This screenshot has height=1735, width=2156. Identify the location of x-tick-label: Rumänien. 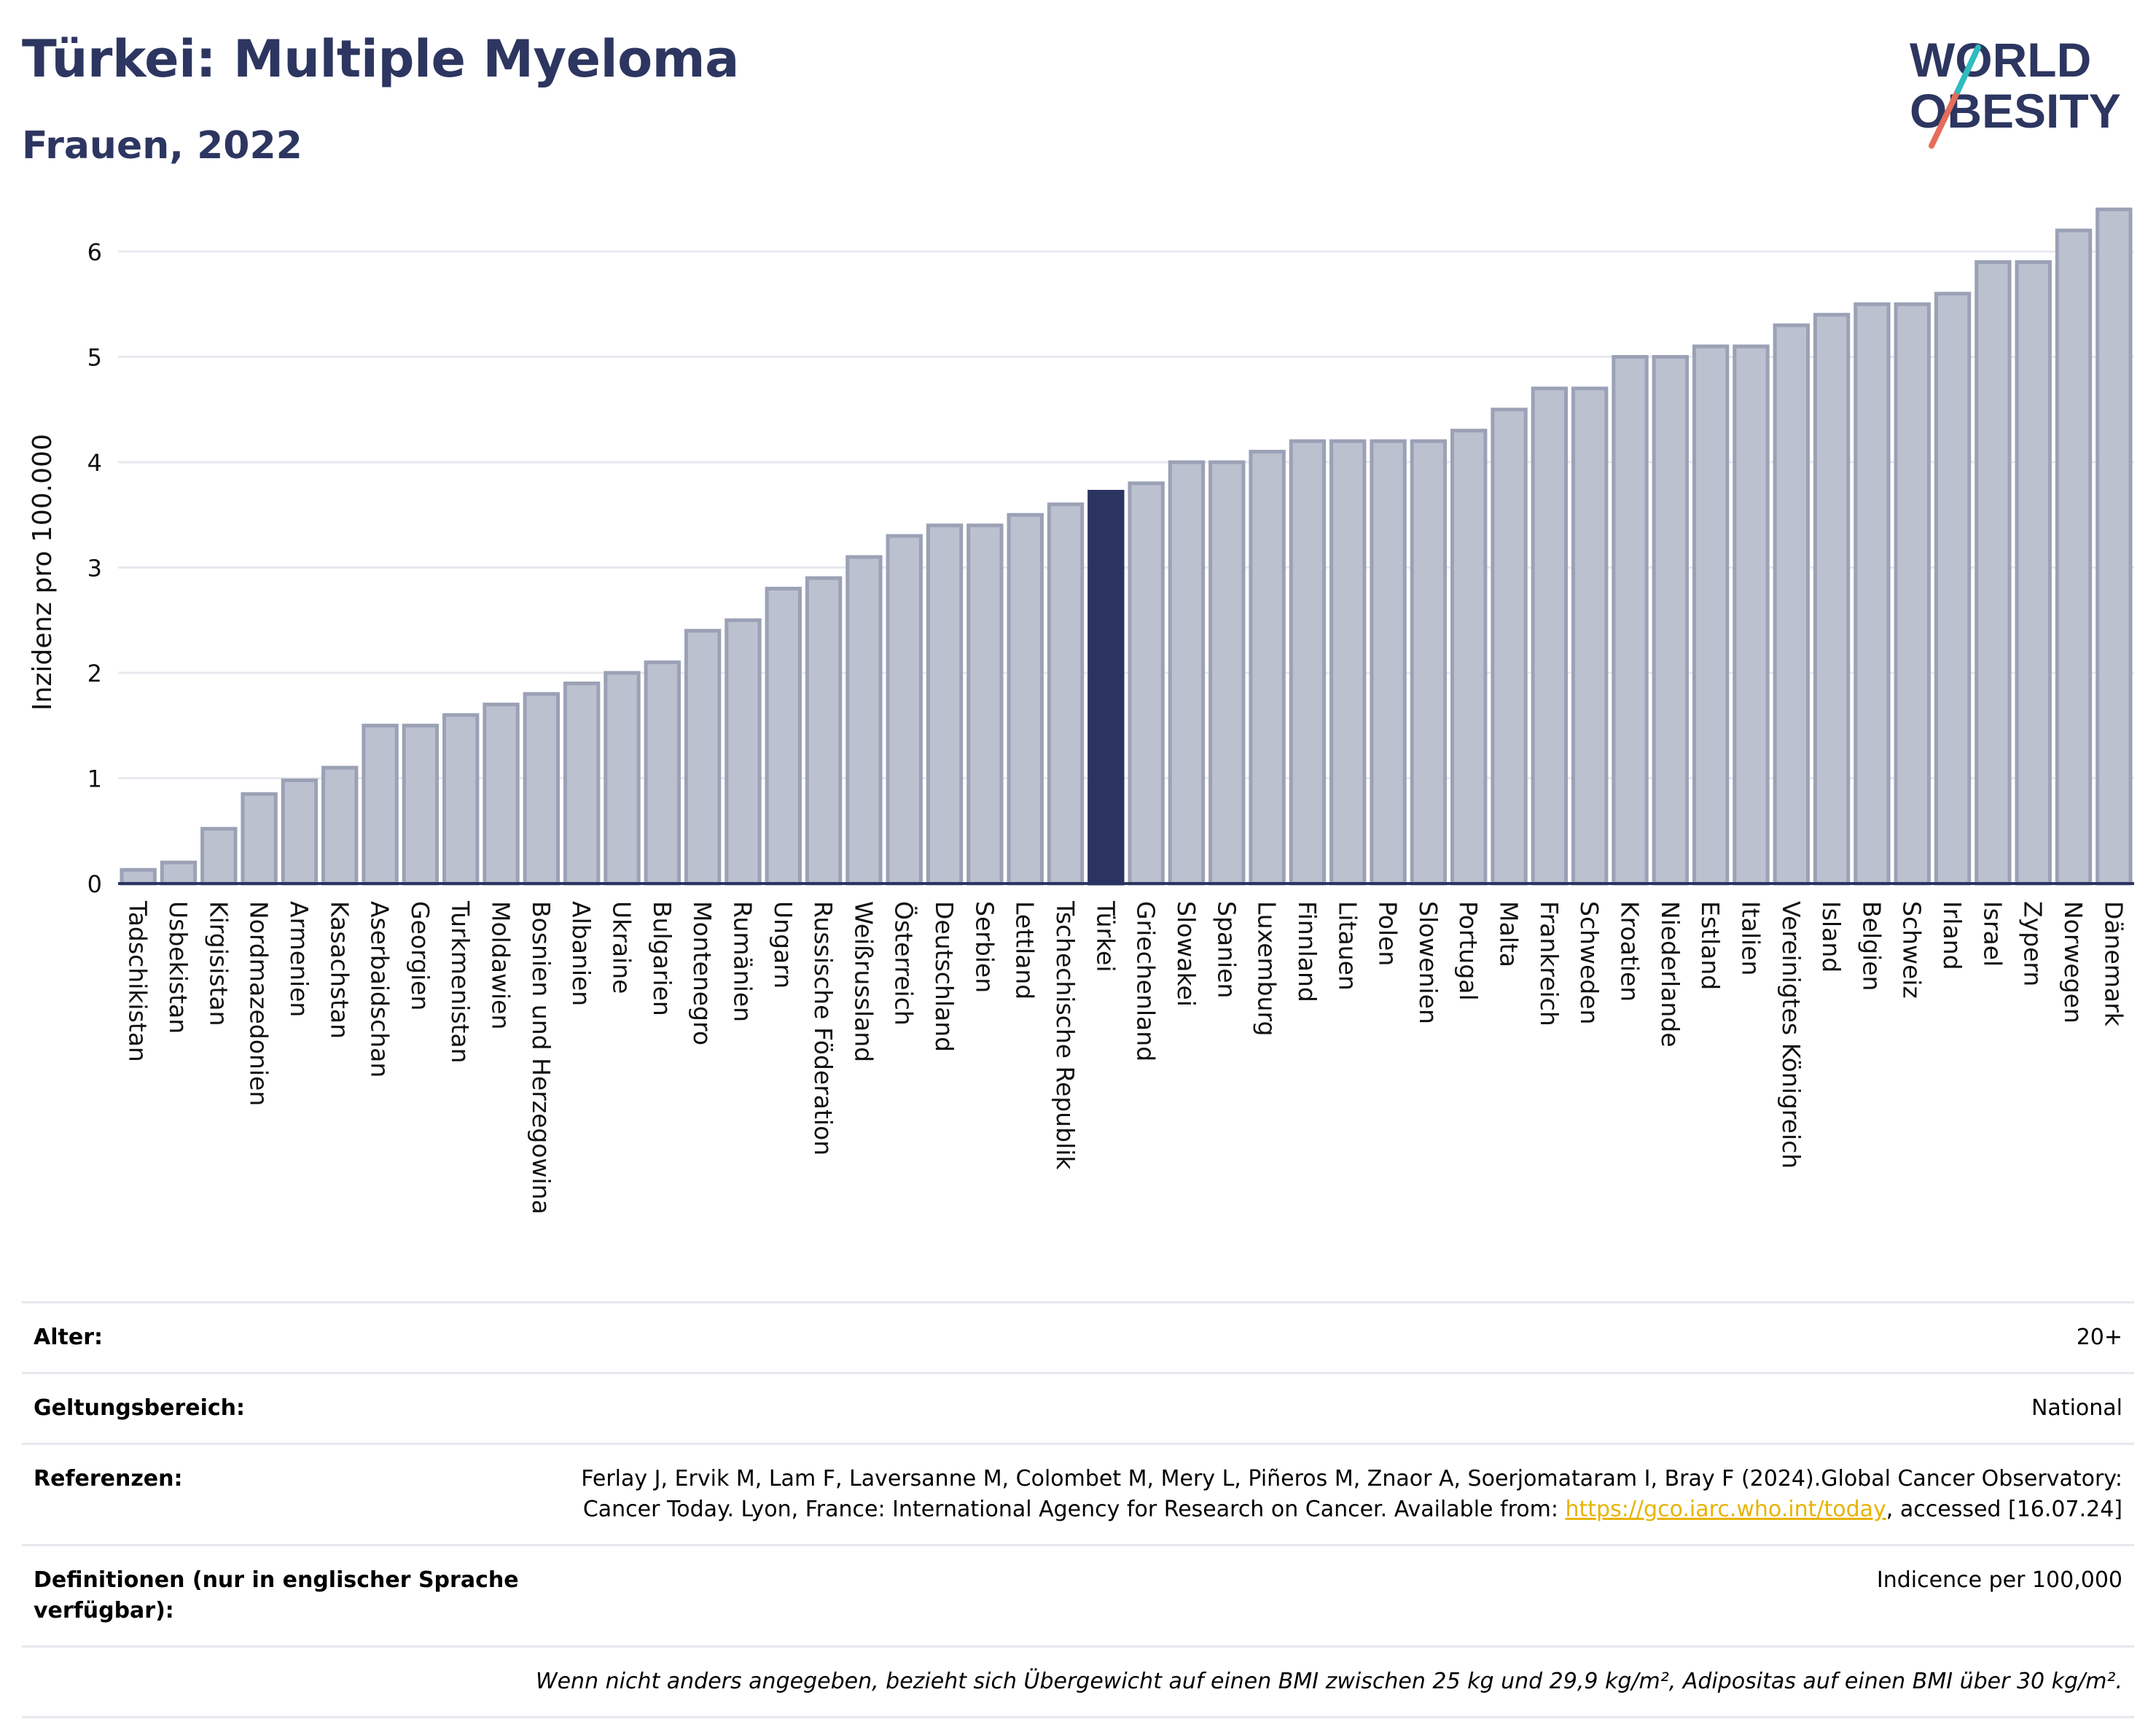
(743, 962).